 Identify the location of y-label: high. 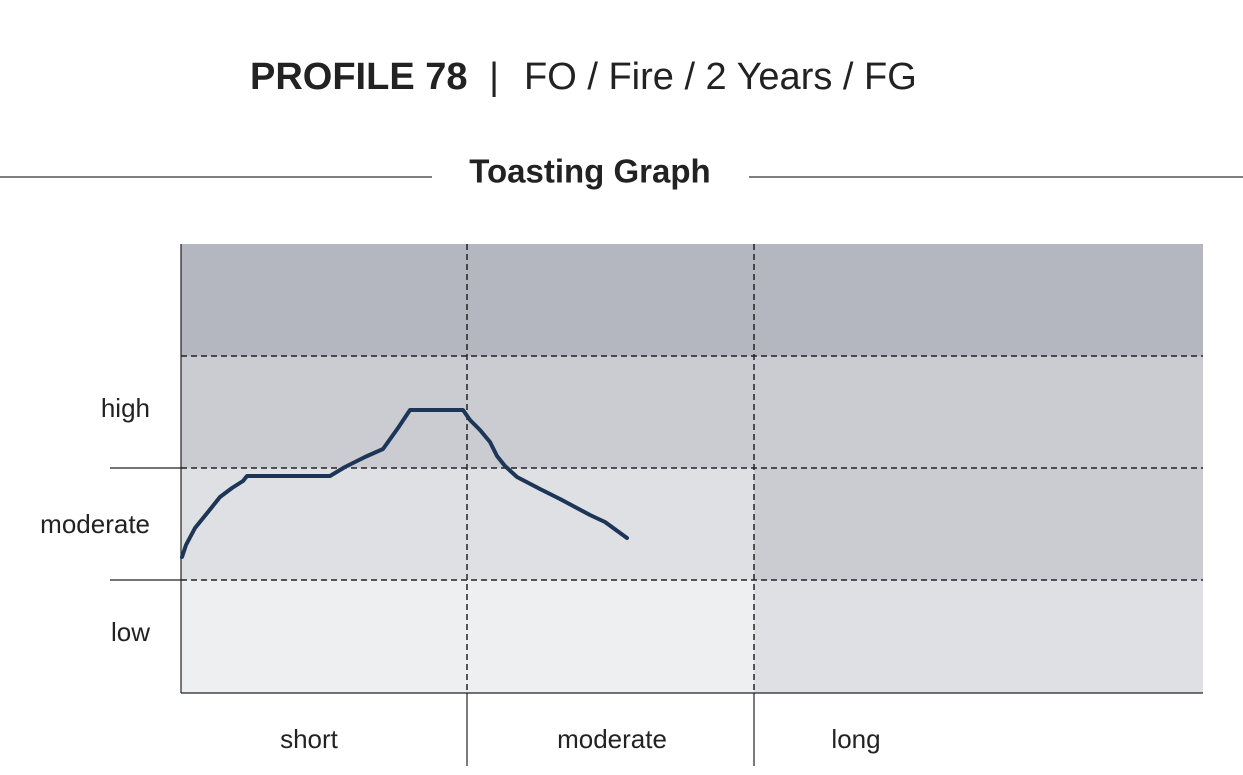
(125, 408).